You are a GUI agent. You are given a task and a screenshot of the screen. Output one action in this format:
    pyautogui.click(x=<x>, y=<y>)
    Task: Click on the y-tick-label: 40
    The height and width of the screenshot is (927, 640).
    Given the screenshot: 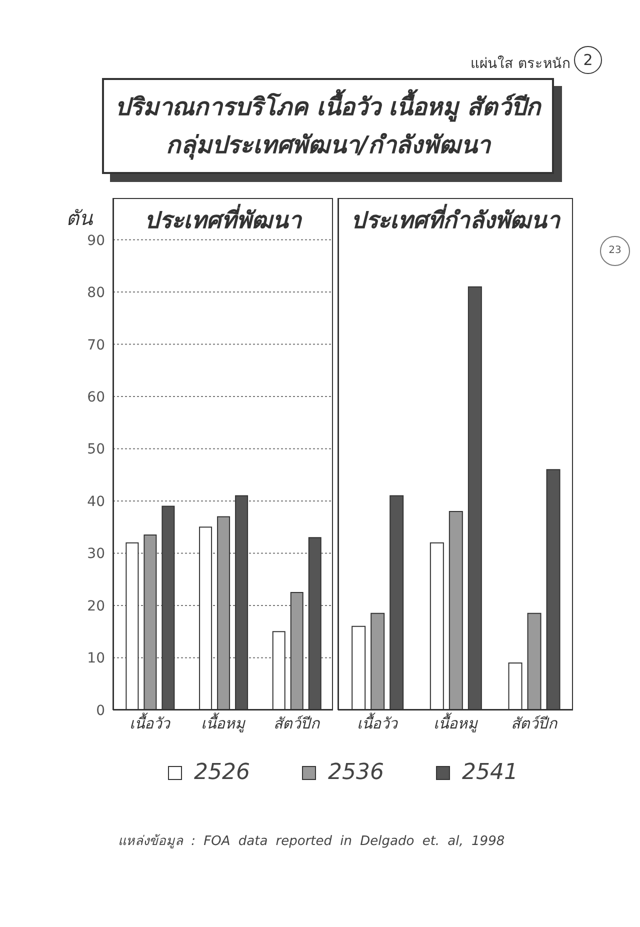 What is the action you would take?
    pyautogui.click(x=96, y=502)
    